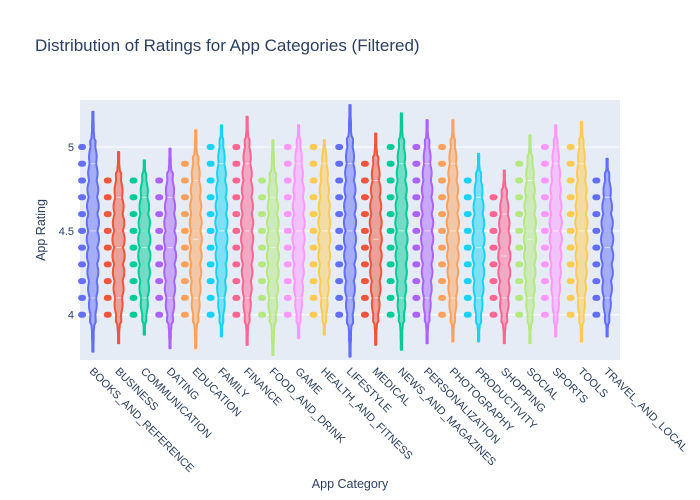 The width and height of the screenshot is (700, 500). Describe the element at coordinates (166, 248) in the screenshot. I see `violin-dating` at that location.